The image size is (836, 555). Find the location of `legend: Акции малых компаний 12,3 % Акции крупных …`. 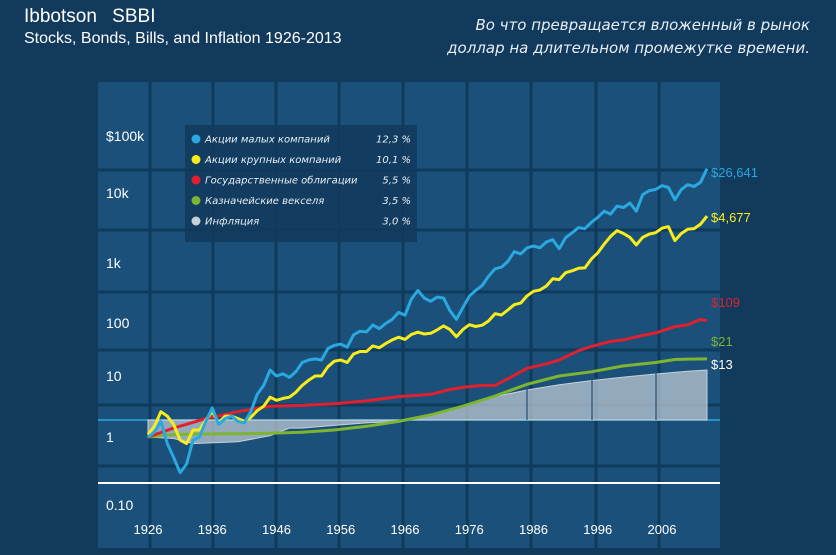

legend: Акции малых компаний 12,3 % Акции крупных … is located at coordinates (301, 183).